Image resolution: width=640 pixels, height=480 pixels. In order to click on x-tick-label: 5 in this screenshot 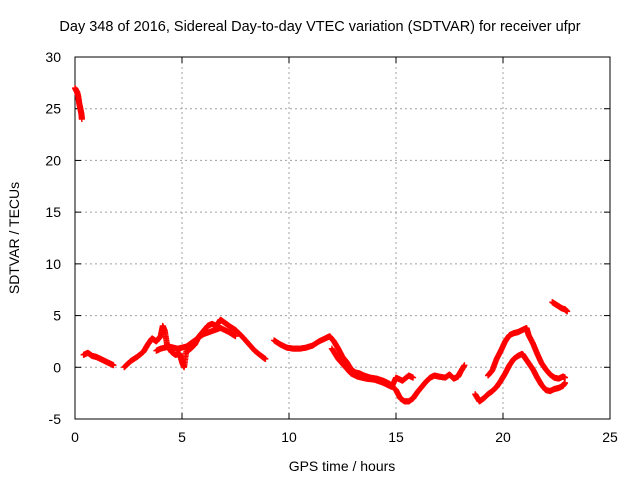, I will do `click(182, 437)`.